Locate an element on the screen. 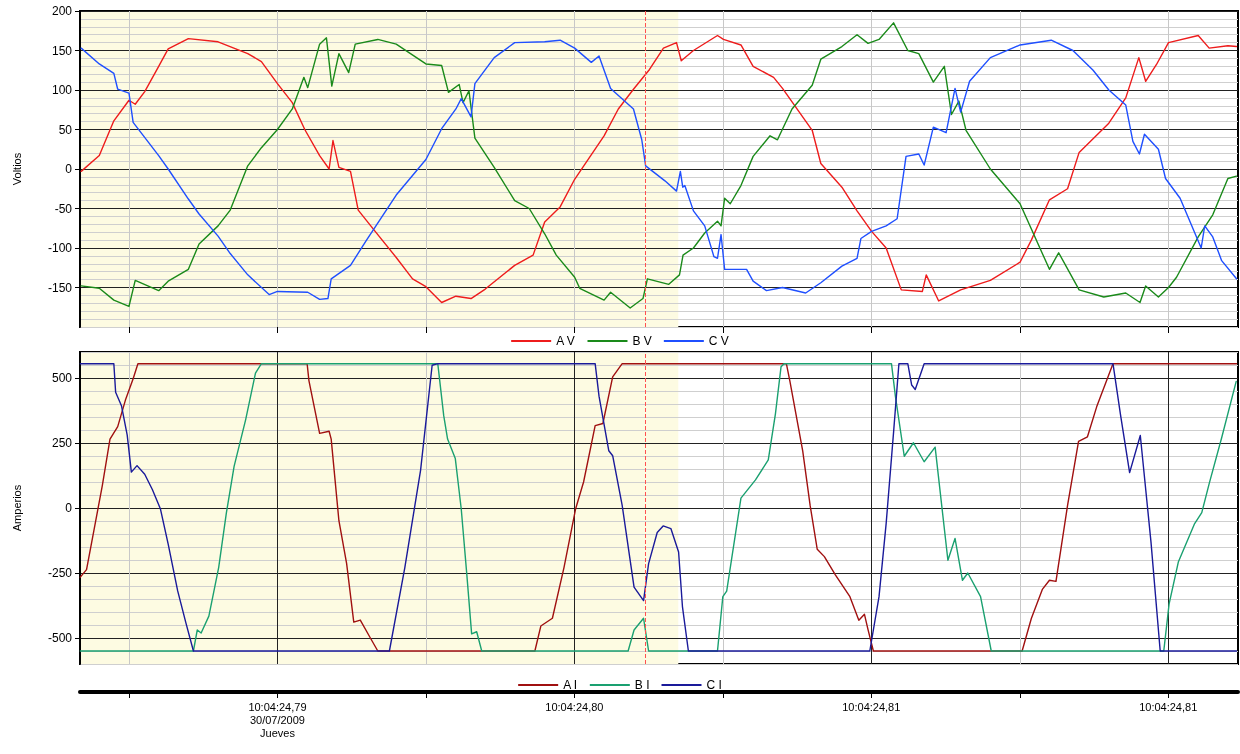 The width and height of the screenshot is (1240, 754). legend-label: C I is located at coordinates (714, 685).